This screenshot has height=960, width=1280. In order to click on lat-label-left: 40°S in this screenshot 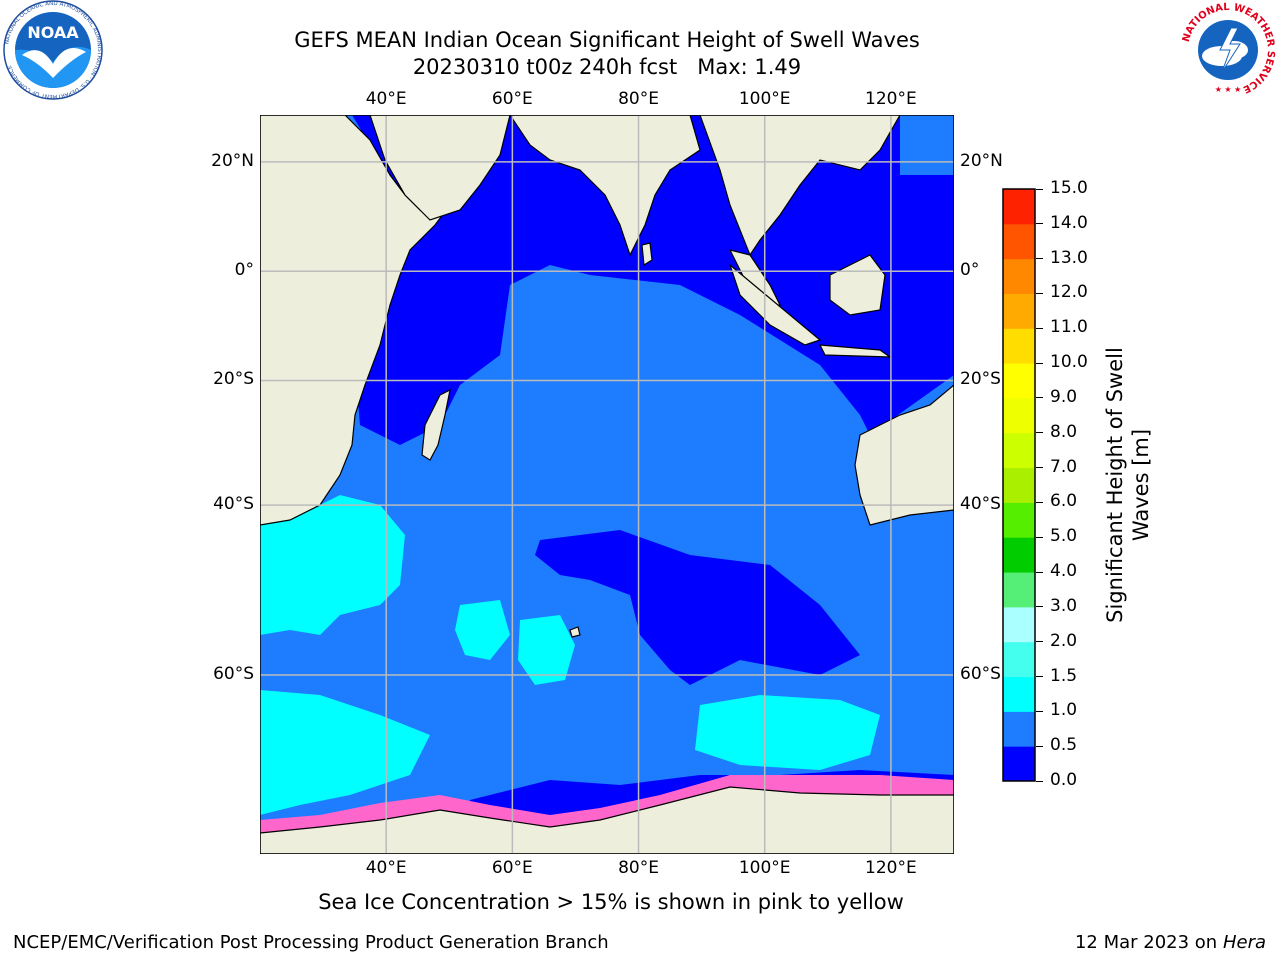, I will do `click(233, 504)`.